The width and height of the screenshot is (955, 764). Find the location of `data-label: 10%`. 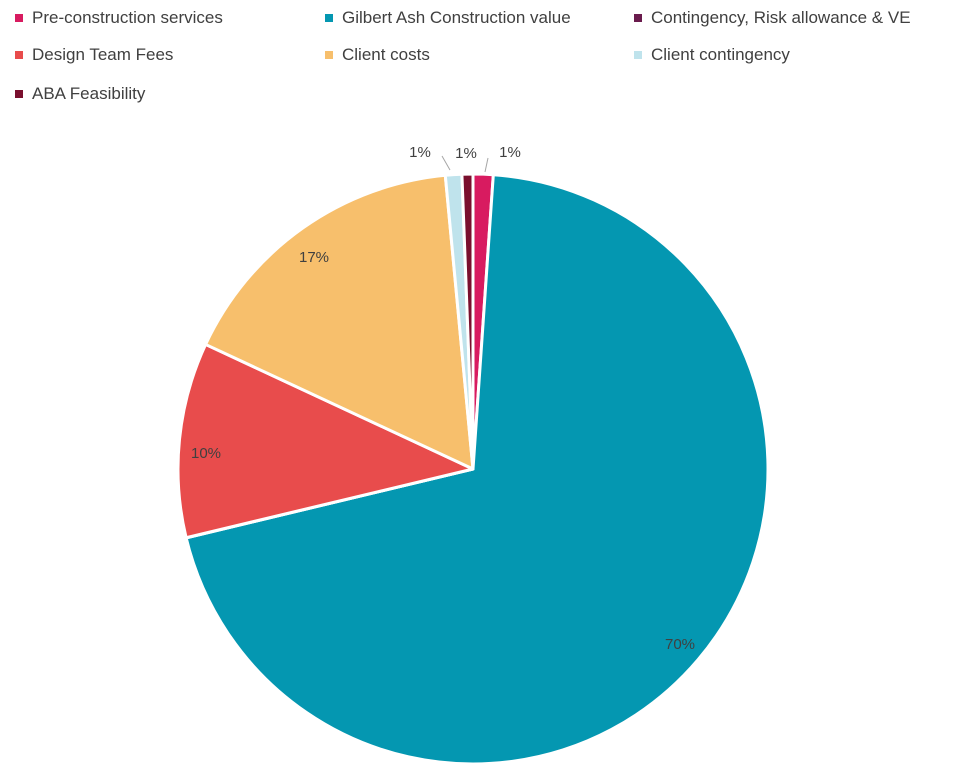

data-label: 10% is located at coordinates (206, 453).